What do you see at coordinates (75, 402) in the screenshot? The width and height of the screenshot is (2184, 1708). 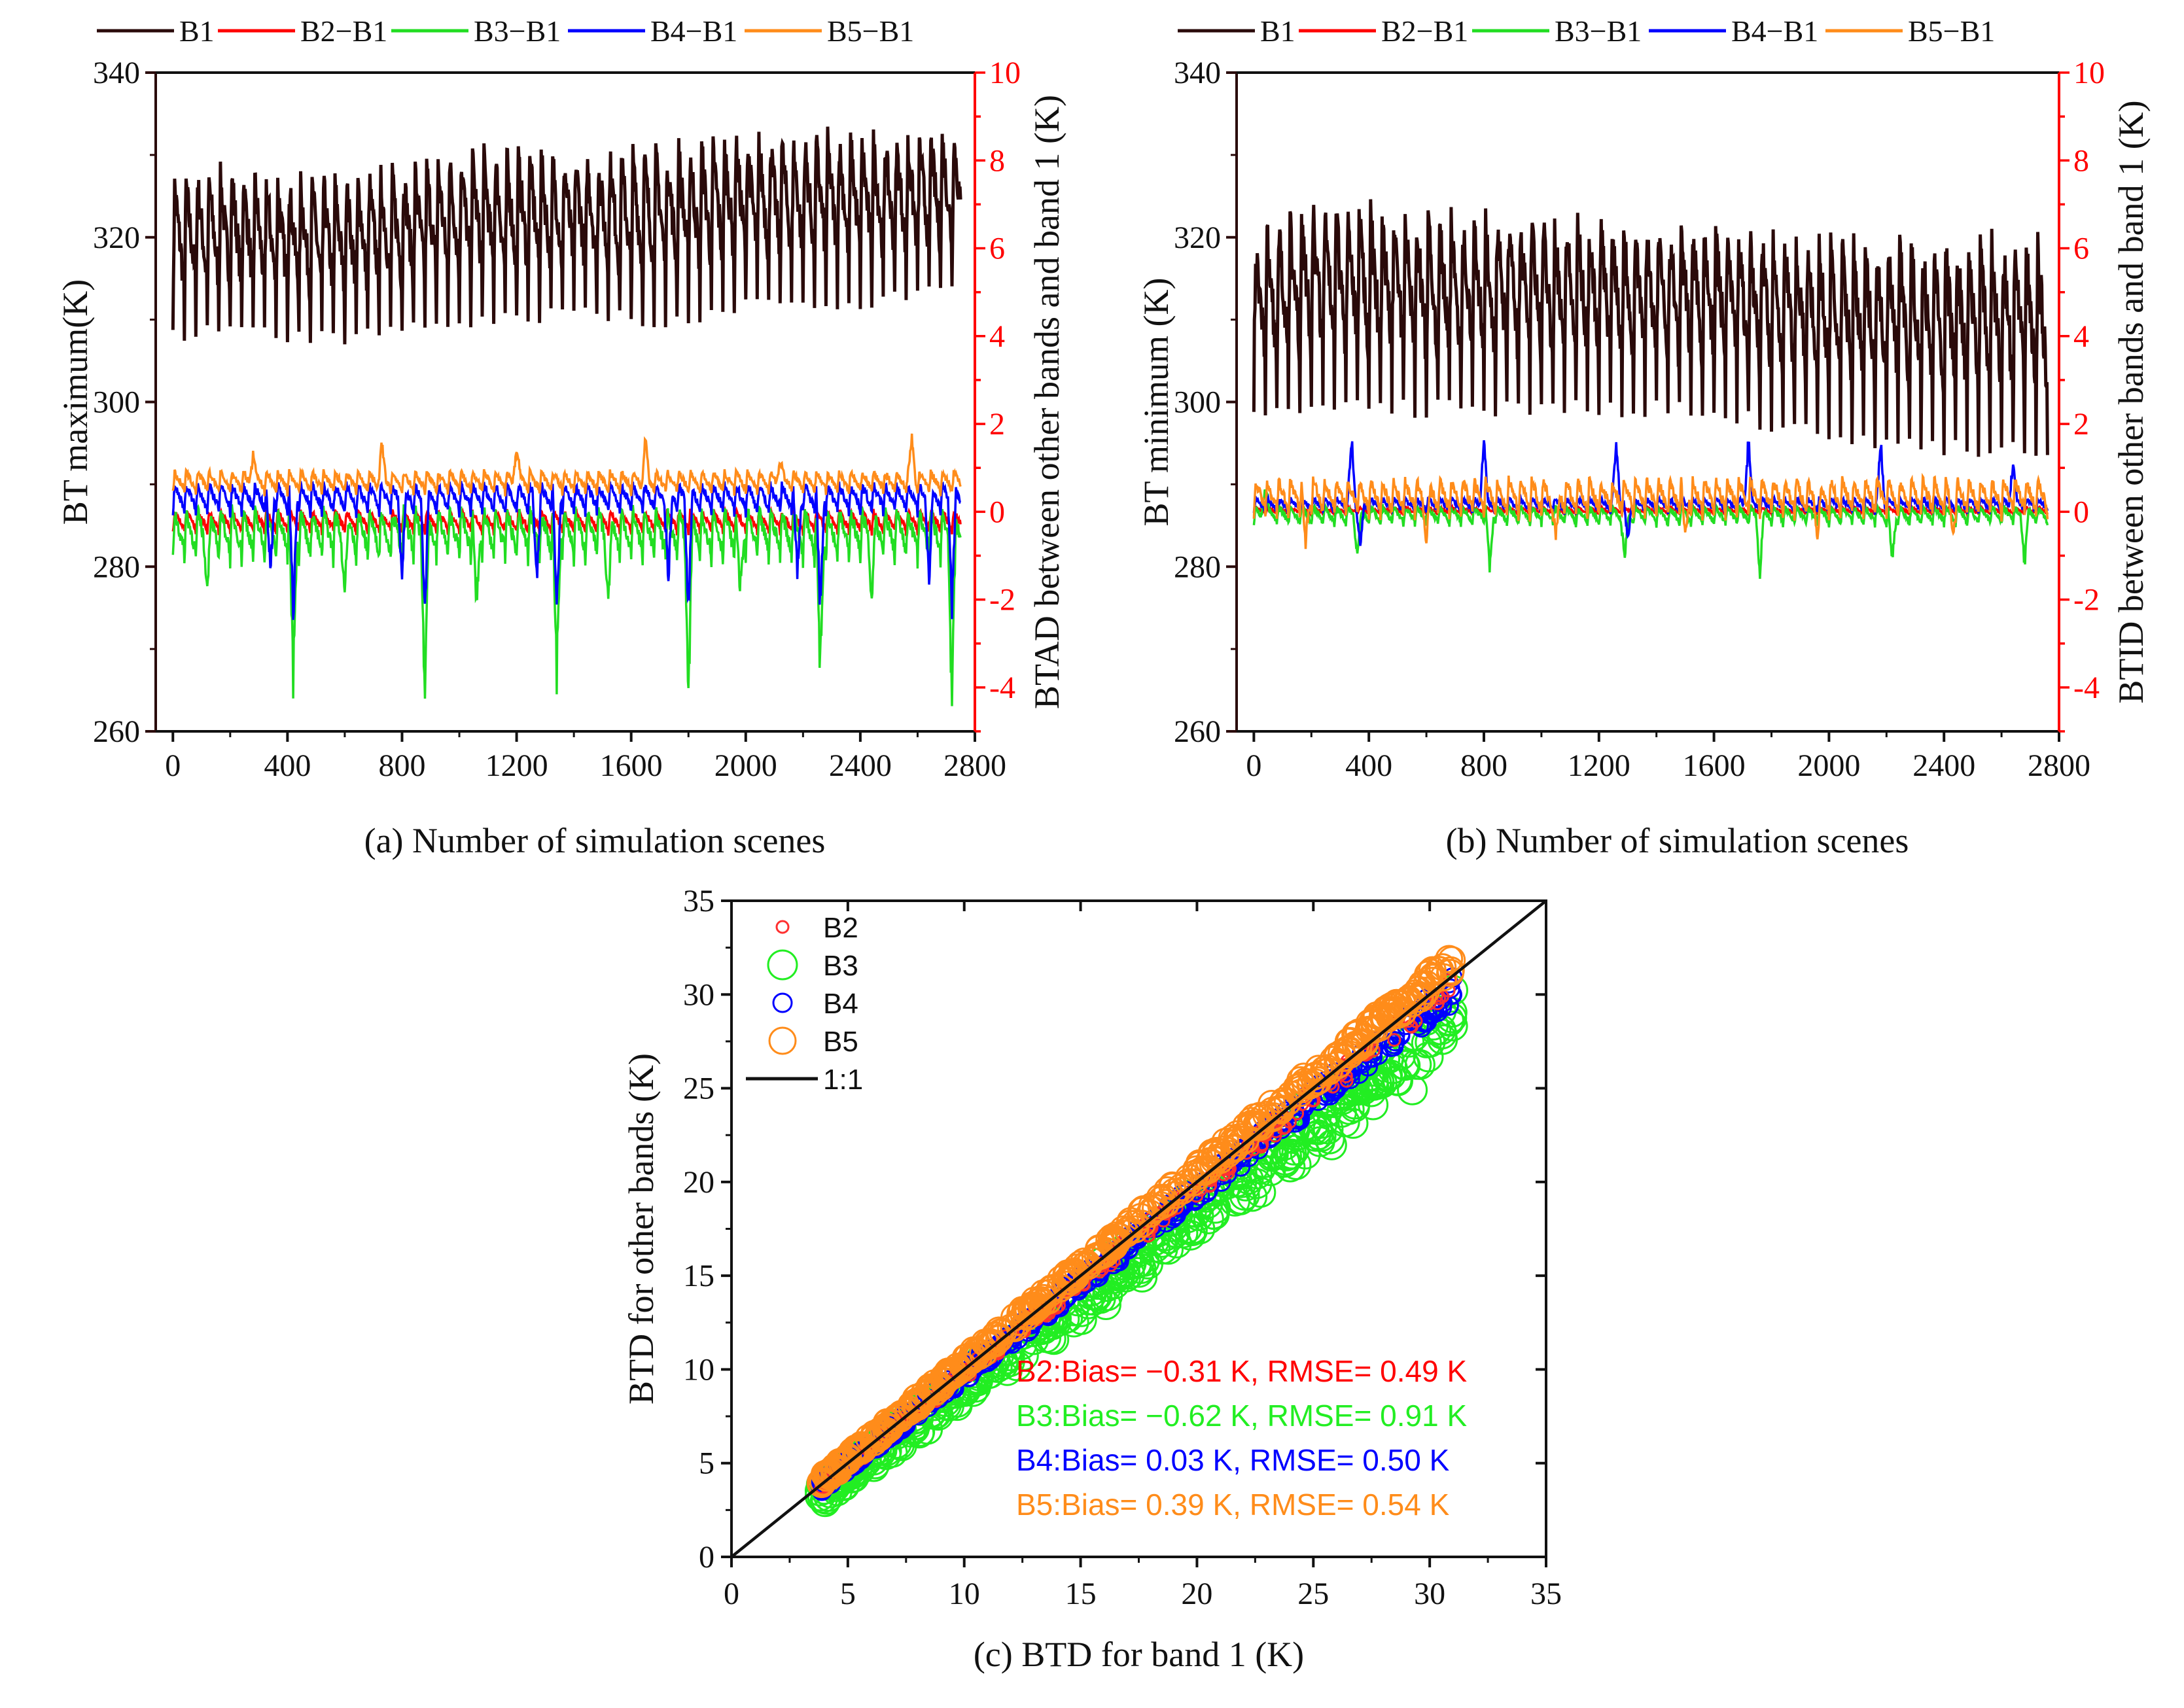 I see `y-axis-label: BT maximum(K)` at bounding box center [75, 402].